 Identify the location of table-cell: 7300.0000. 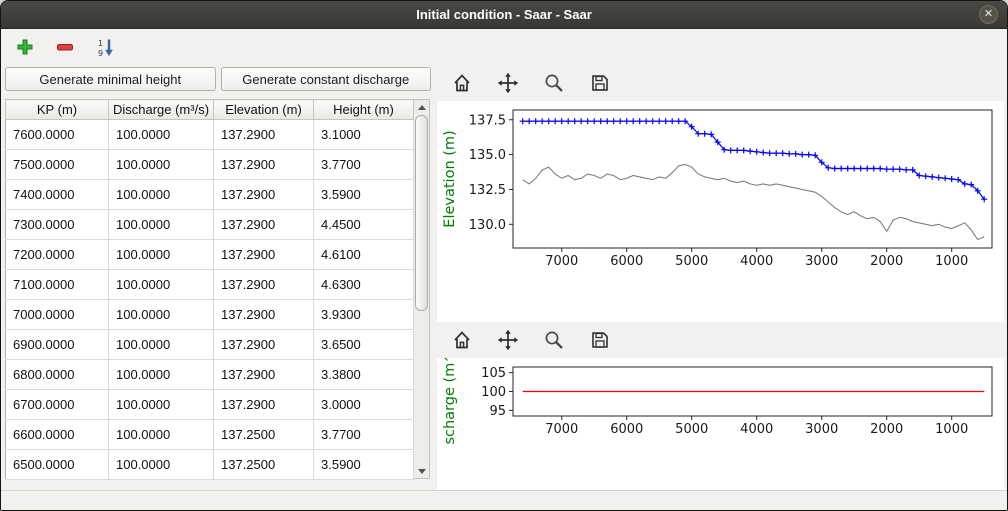
(57, 224).